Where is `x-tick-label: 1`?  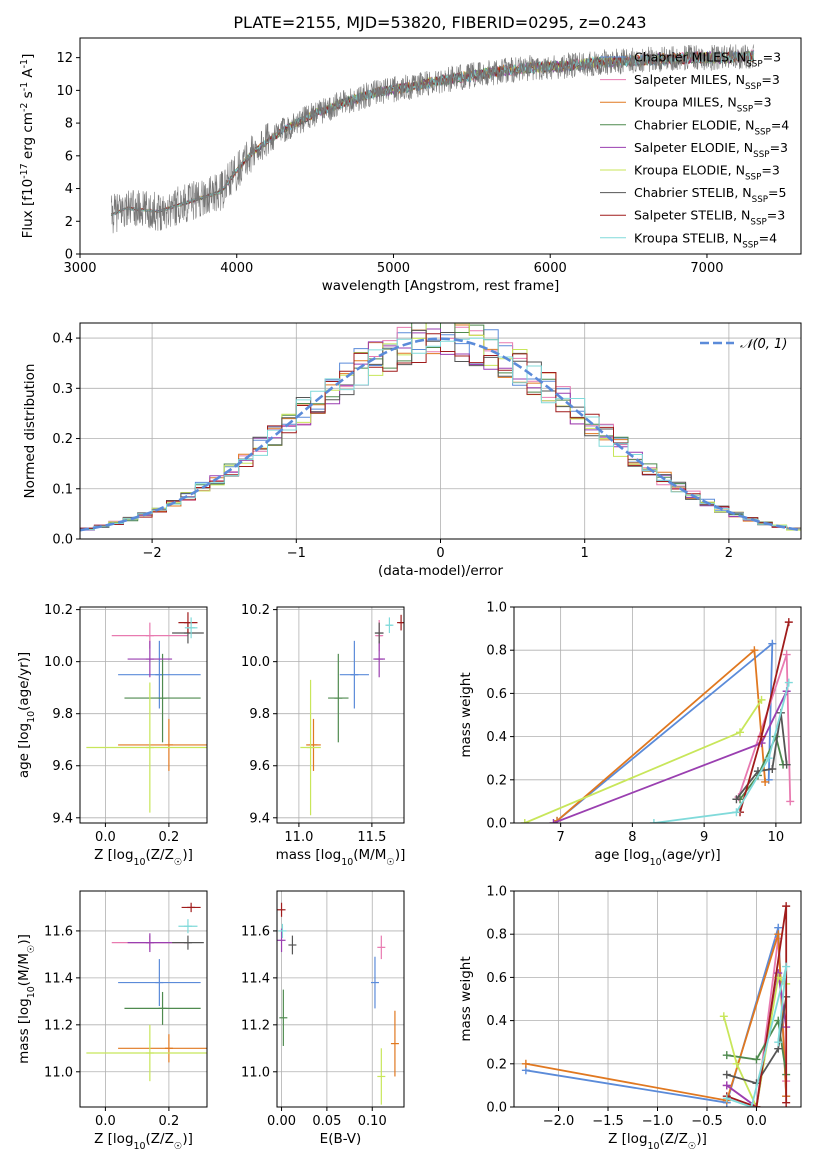
x-tick-label: 1 is located at coordinates (585, 553).